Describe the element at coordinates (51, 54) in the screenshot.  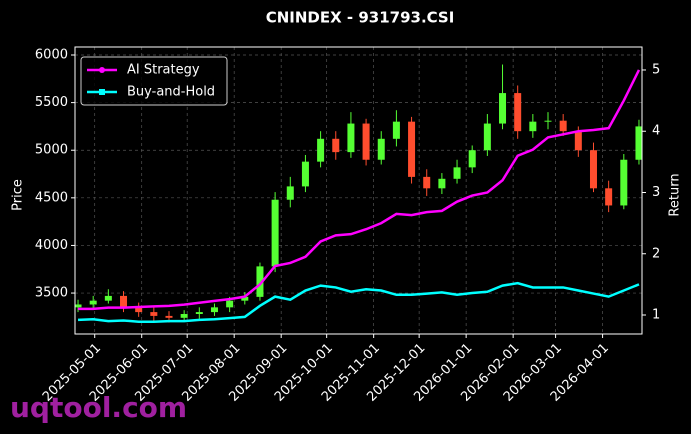
I see `y-tick-label: 6000` at that location.